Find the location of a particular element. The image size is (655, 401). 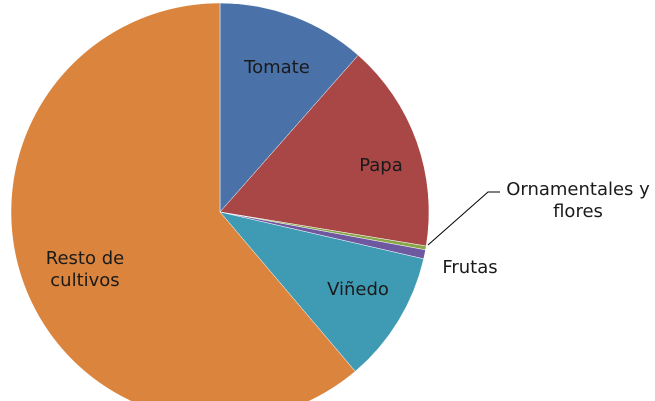

slice-label: Tomate is located at coordinates (277, 67).